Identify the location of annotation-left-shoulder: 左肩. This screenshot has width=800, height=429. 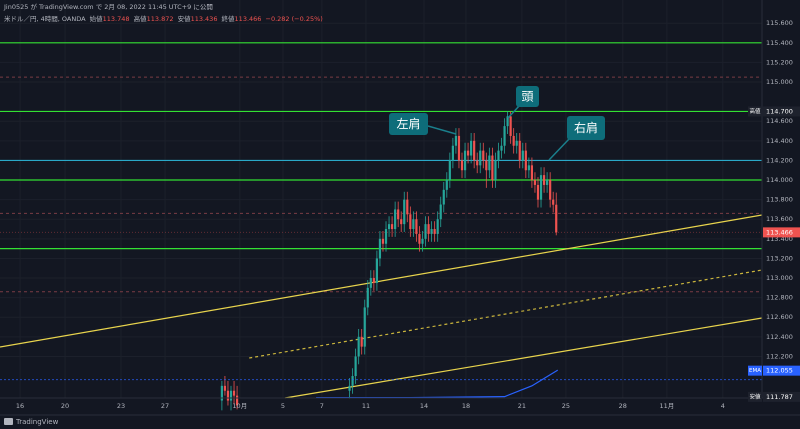
(423, 124).